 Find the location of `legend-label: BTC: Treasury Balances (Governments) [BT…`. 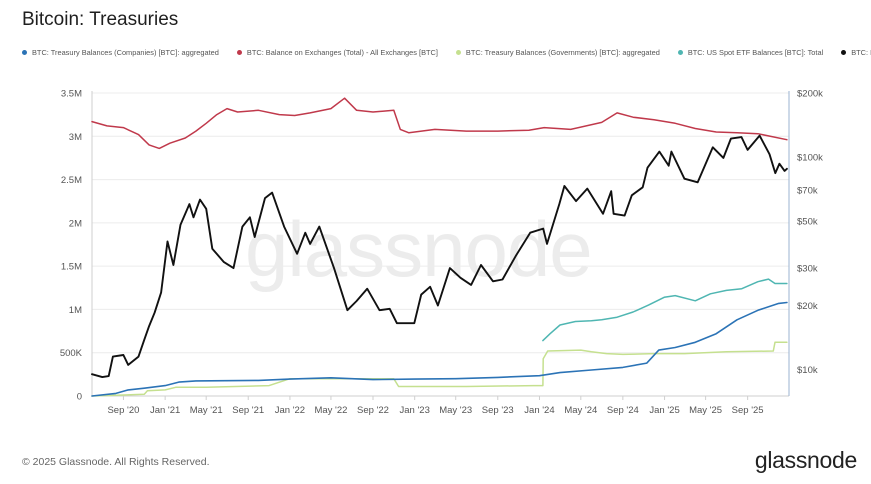

legend-label: BTC: Treasury Balances (Governments) [BT… is located at coordinates (562, 52).